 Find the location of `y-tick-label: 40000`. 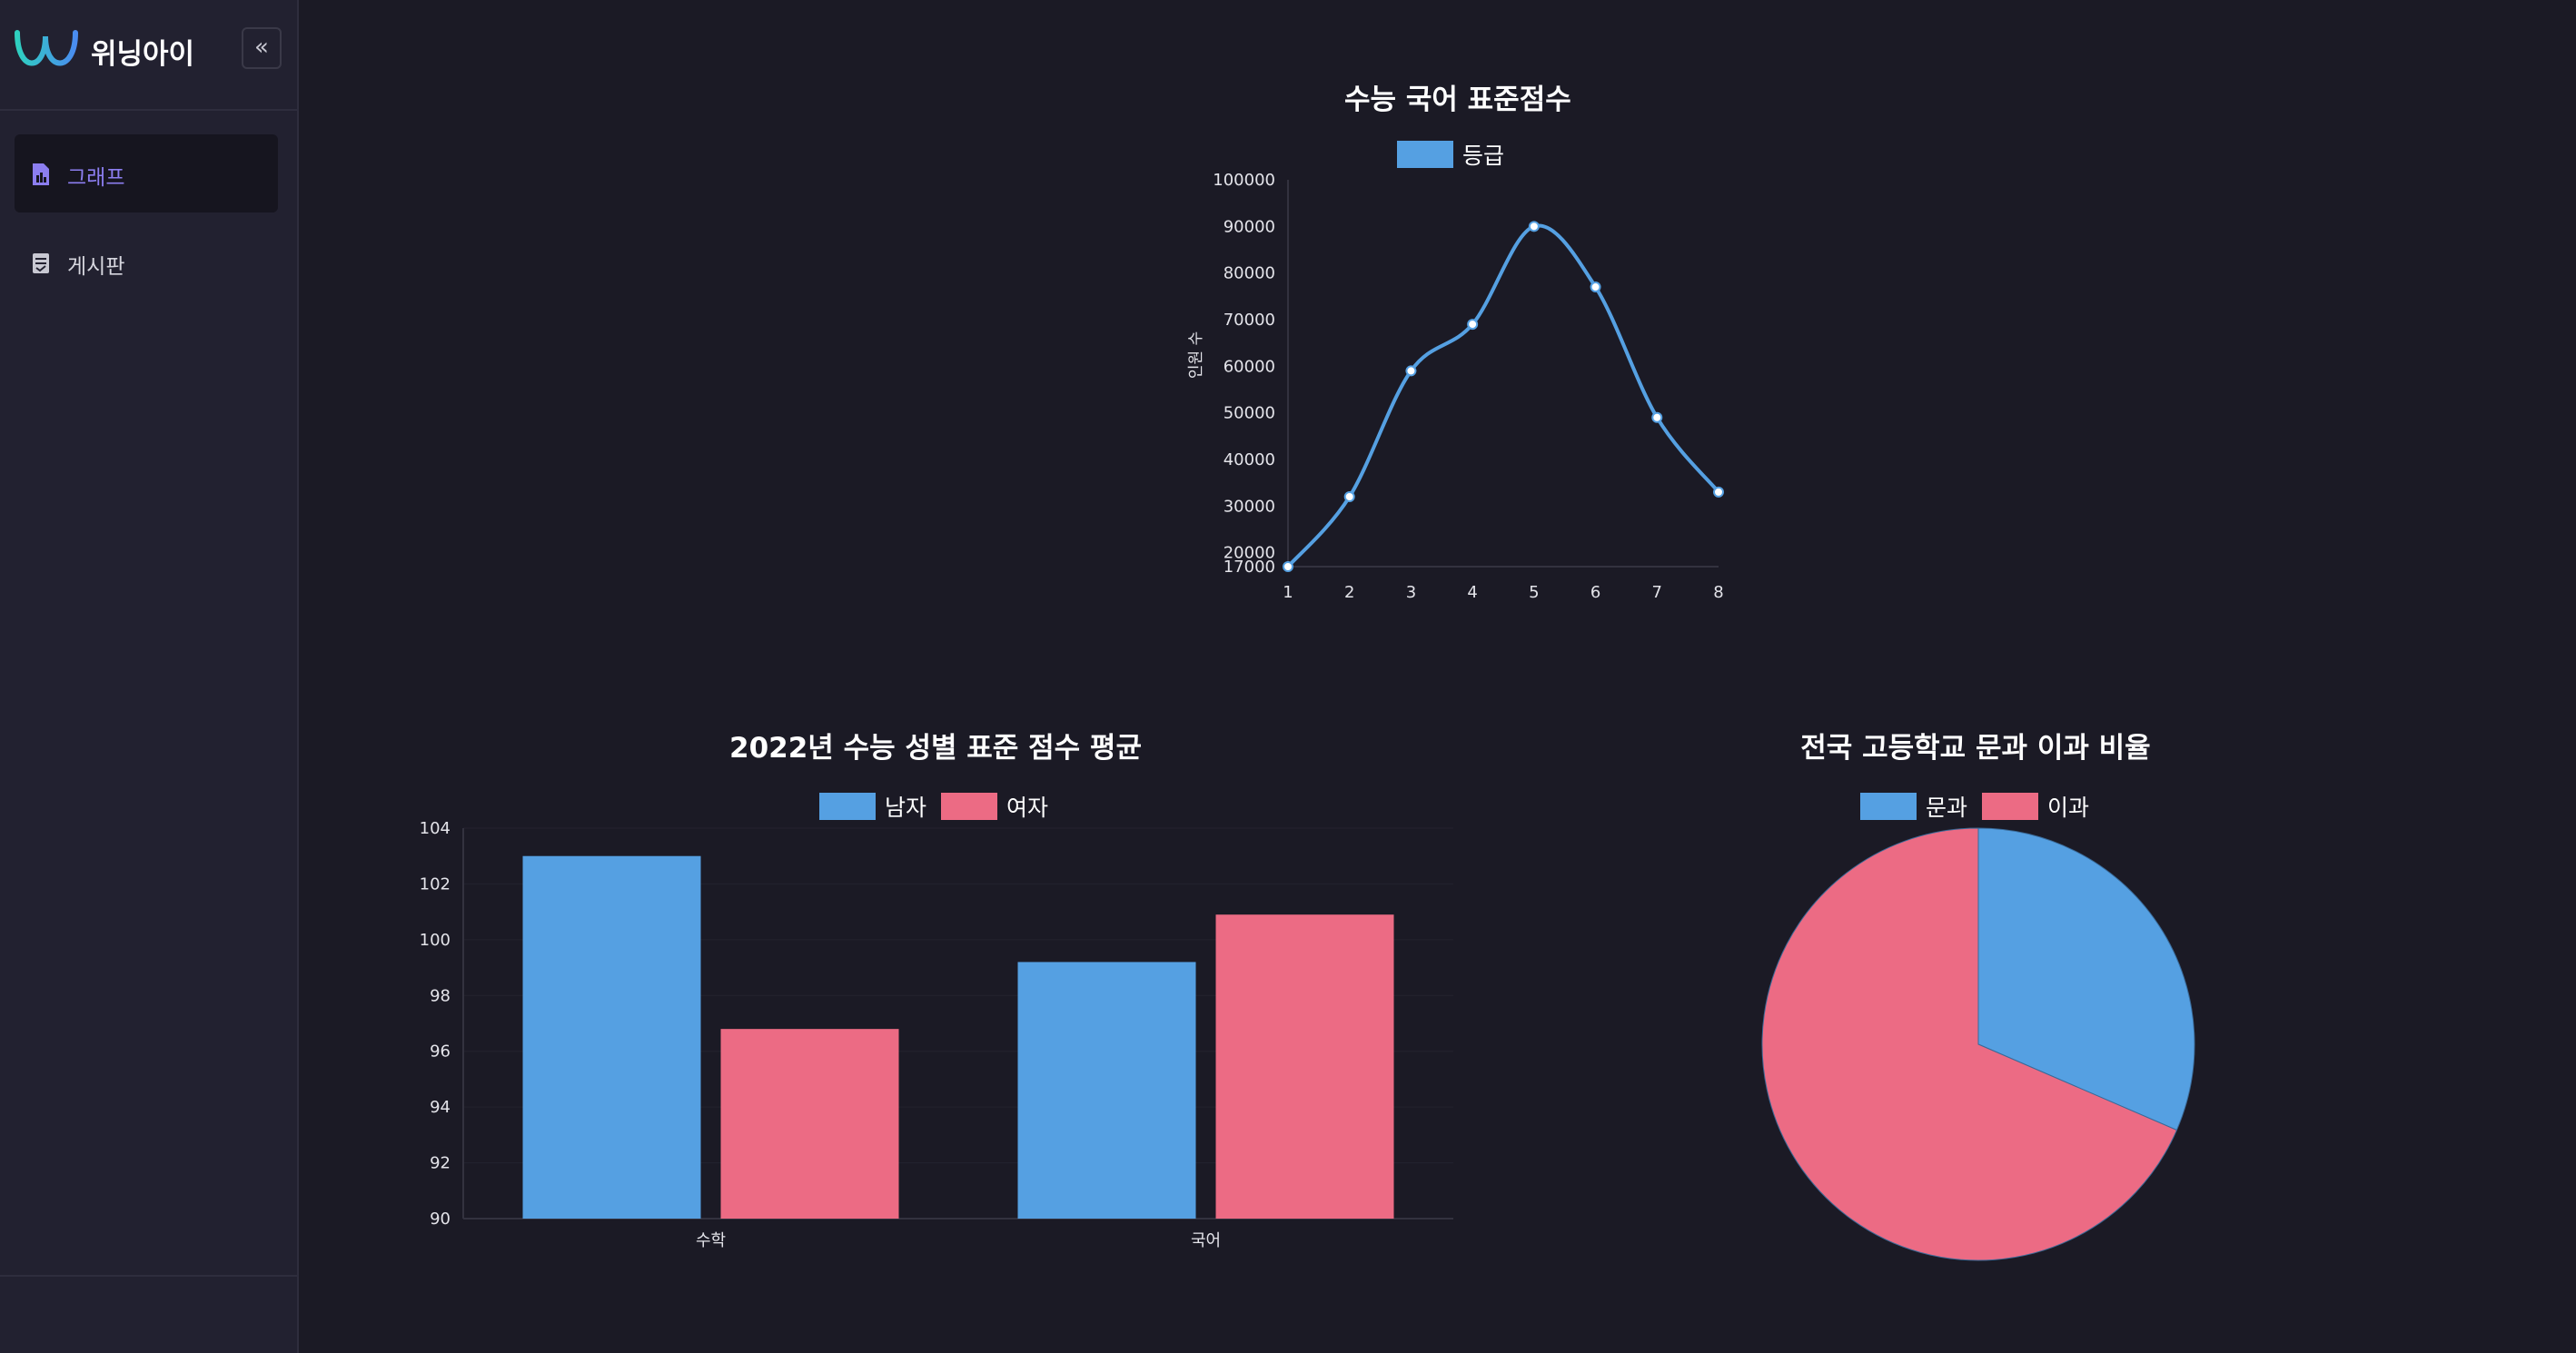

y-tick-label: 40000 is located at coordinates (1249, 459).